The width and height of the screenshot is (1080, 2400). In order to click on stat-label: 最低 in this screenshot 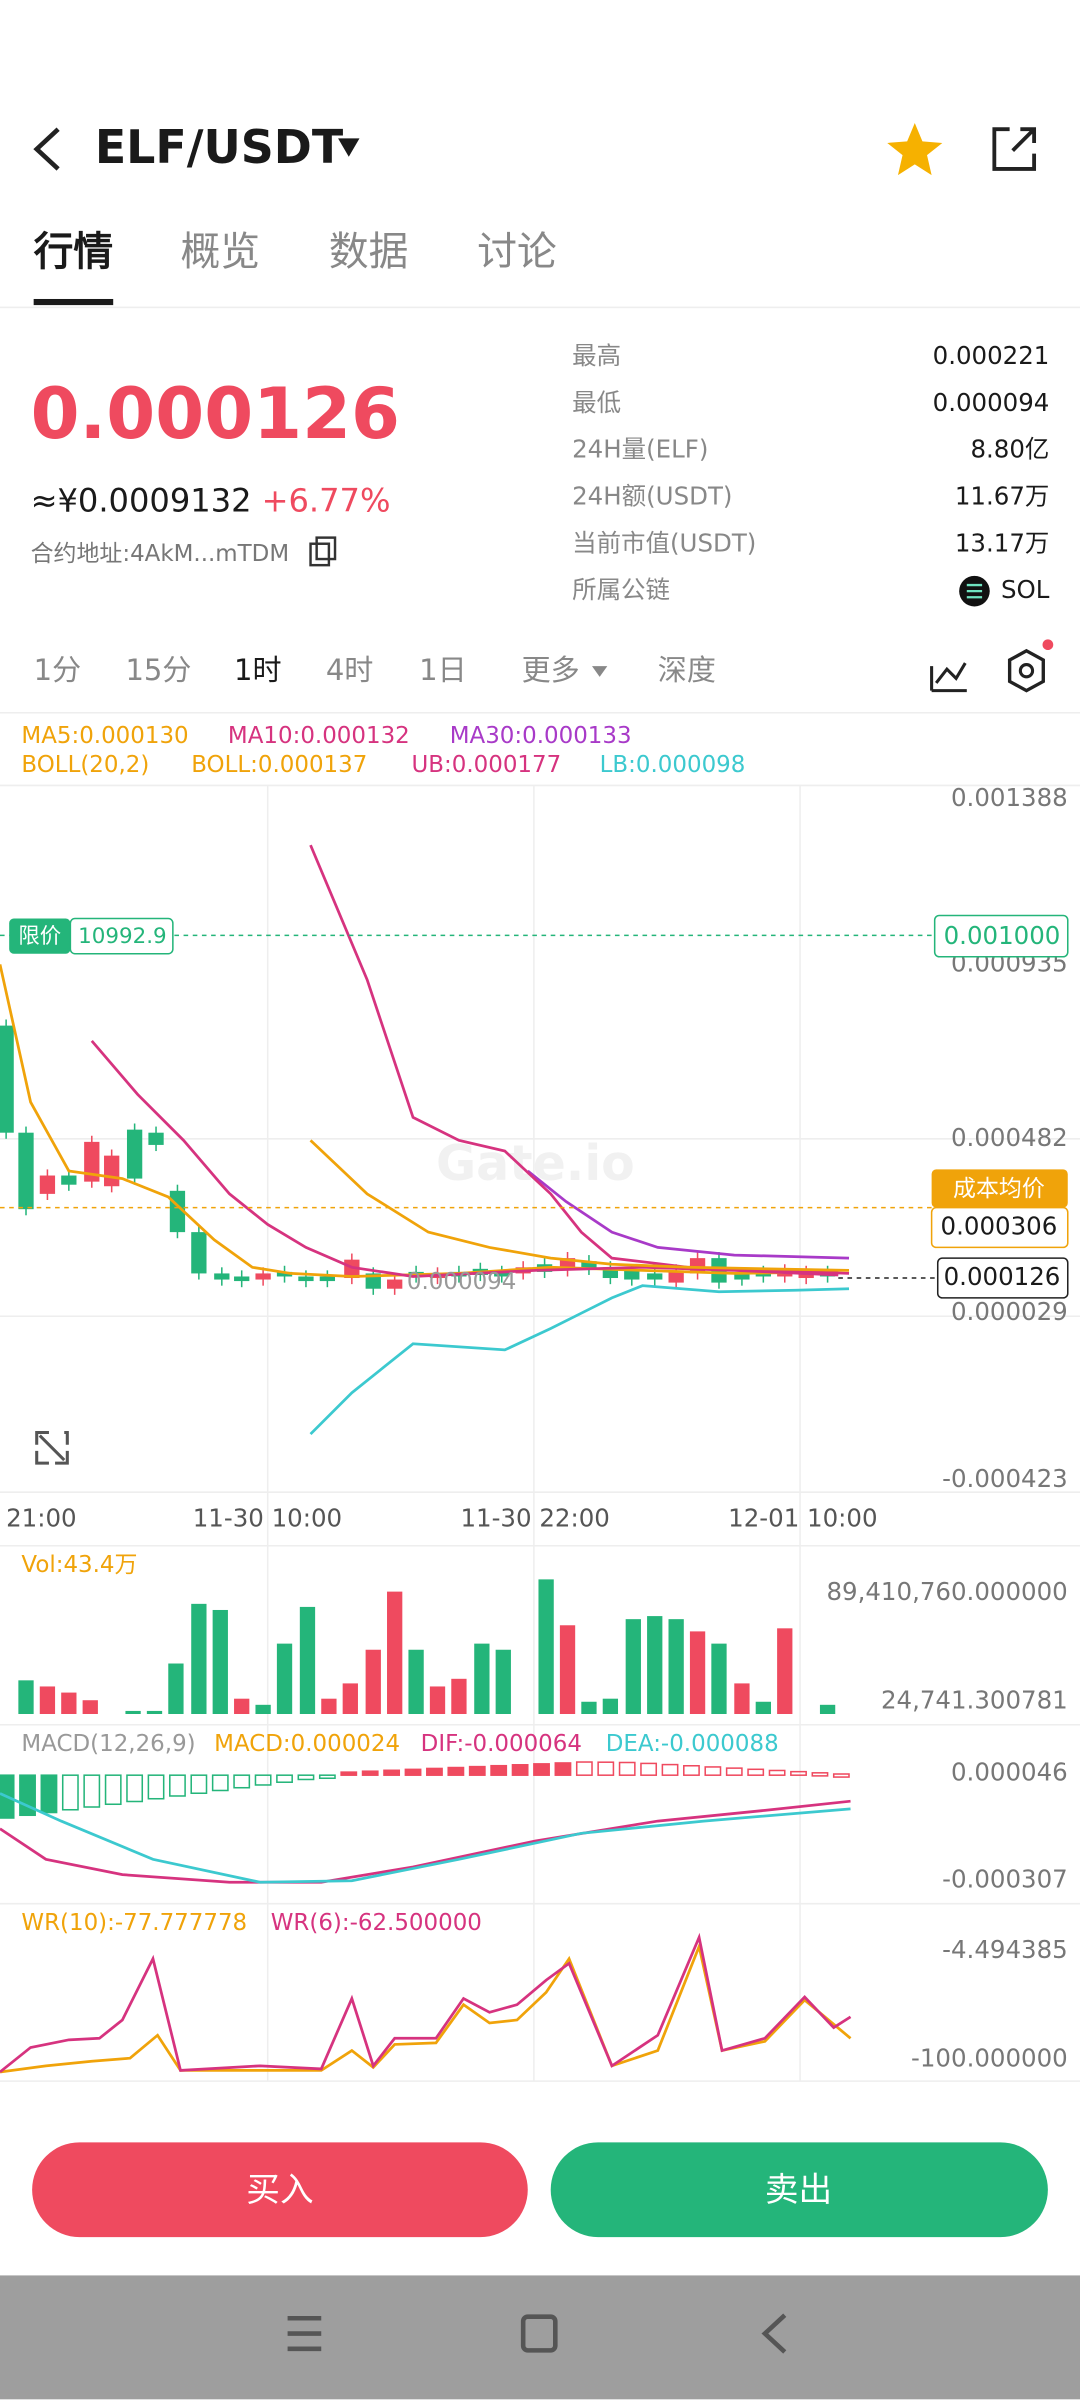, I will do `click(596, 402)`.